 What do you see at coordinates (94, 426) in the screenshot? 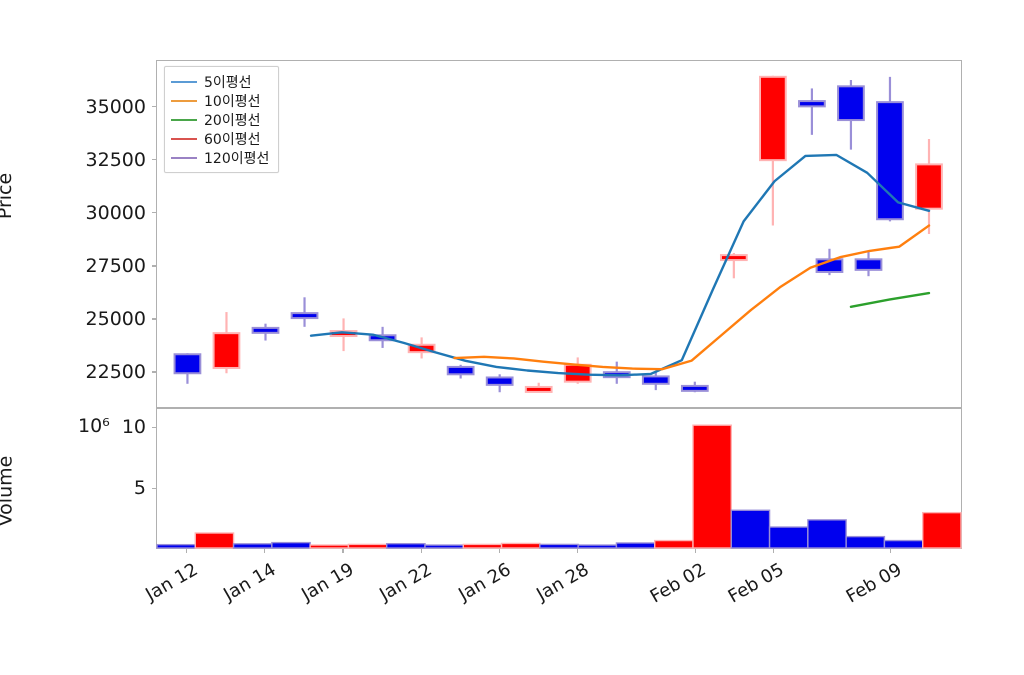
I see `volume-exponent-label: 10⁶` at bounding box center [94, 426].